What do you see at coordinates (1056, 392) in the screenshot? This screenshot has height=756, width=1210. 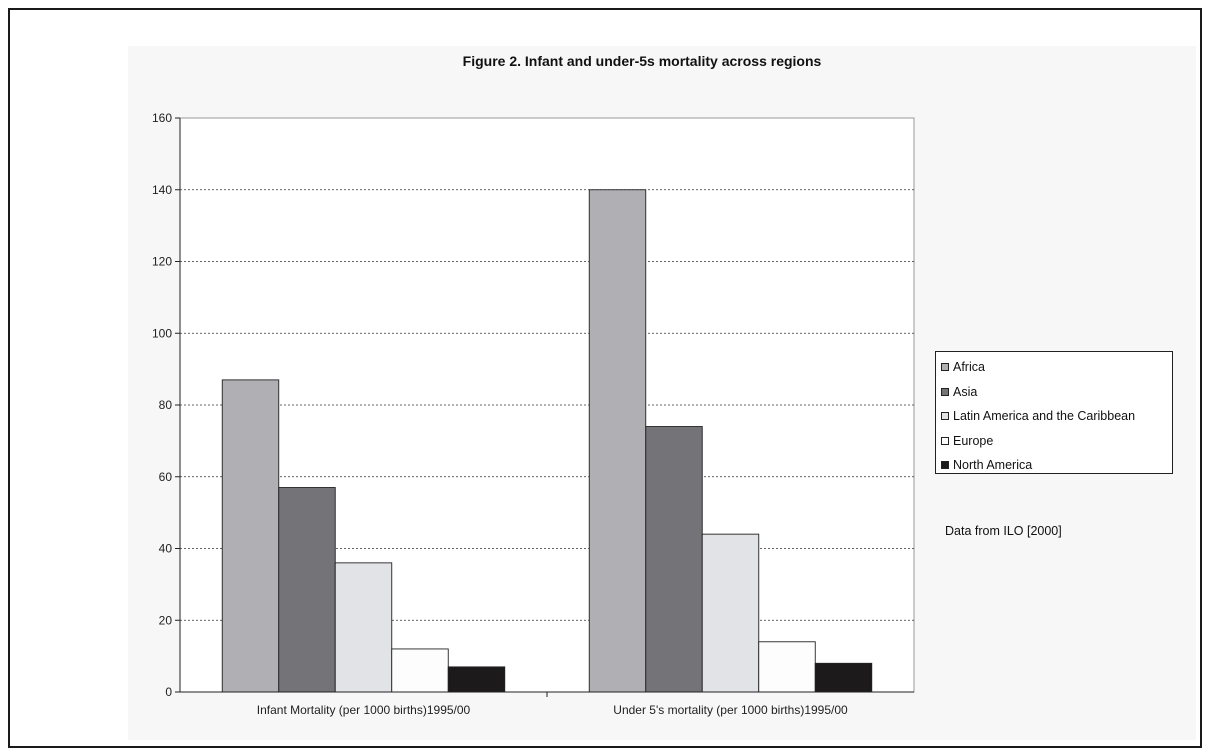 I see `legend-item: Asia` at bounding box center [1056, 392].